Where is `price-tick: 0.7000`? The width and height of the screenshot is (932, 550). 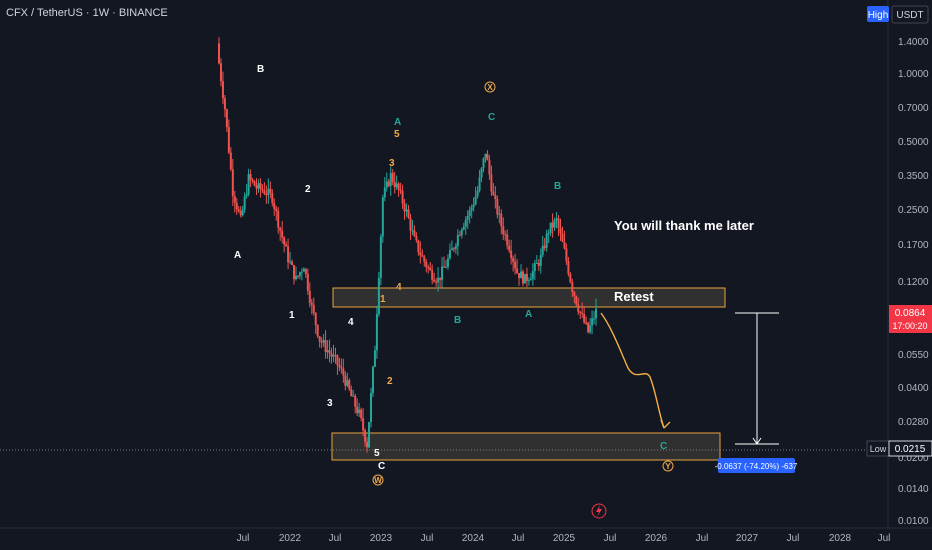
price-tick: 0.7000 is located at coordinates (913, 108).